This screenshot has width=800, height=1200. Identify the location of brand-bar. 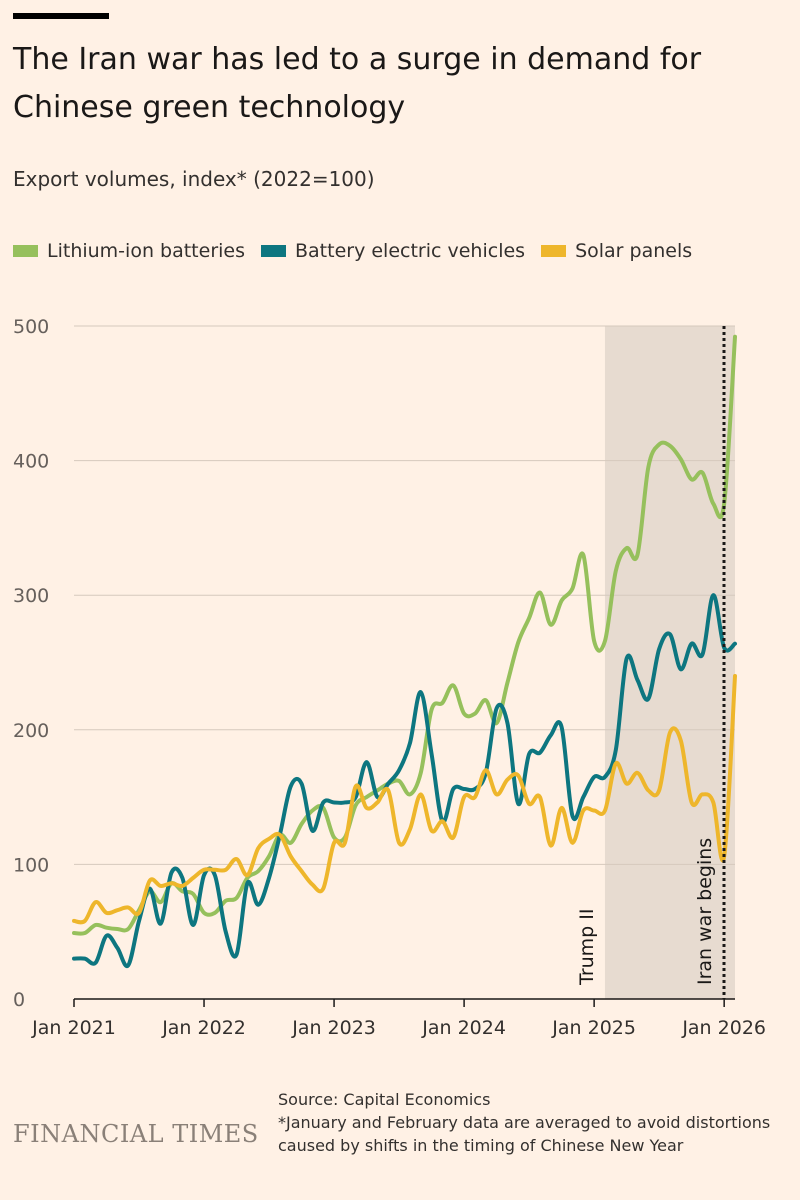
(61, 16).